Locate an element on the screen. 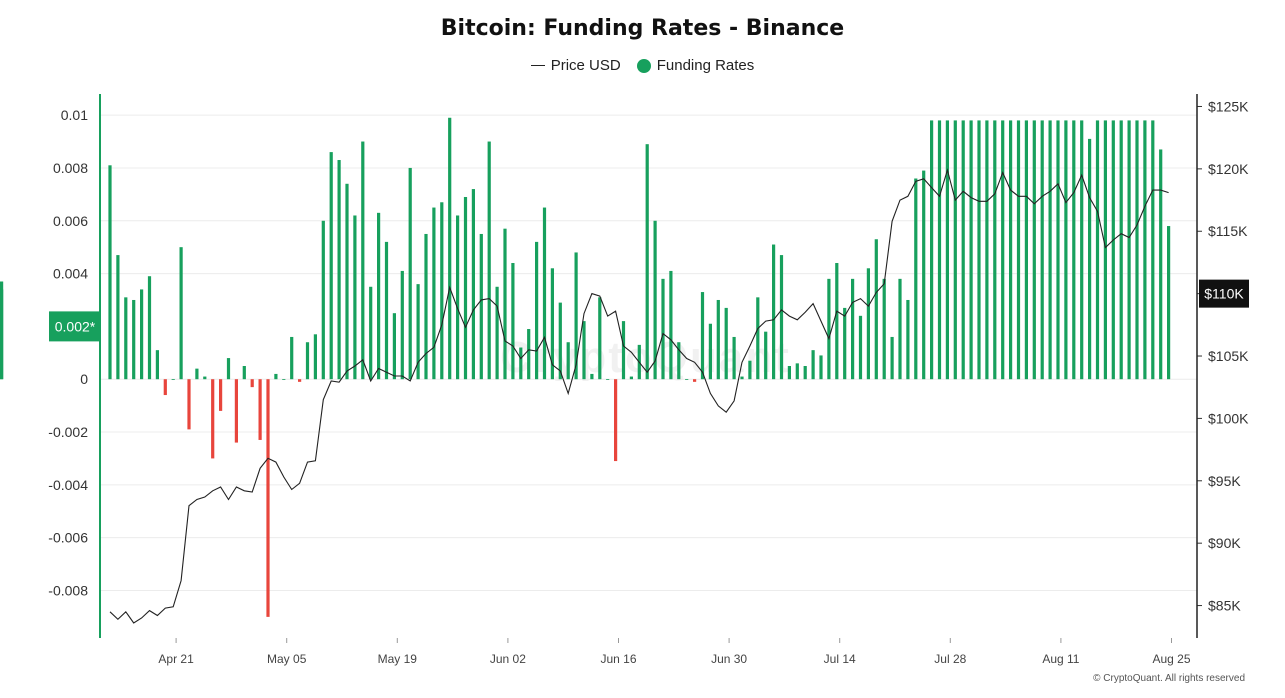 This screenshot has width=1285, height=698. y-right-tick-label: $120K is located at coordinates (1228, 169).